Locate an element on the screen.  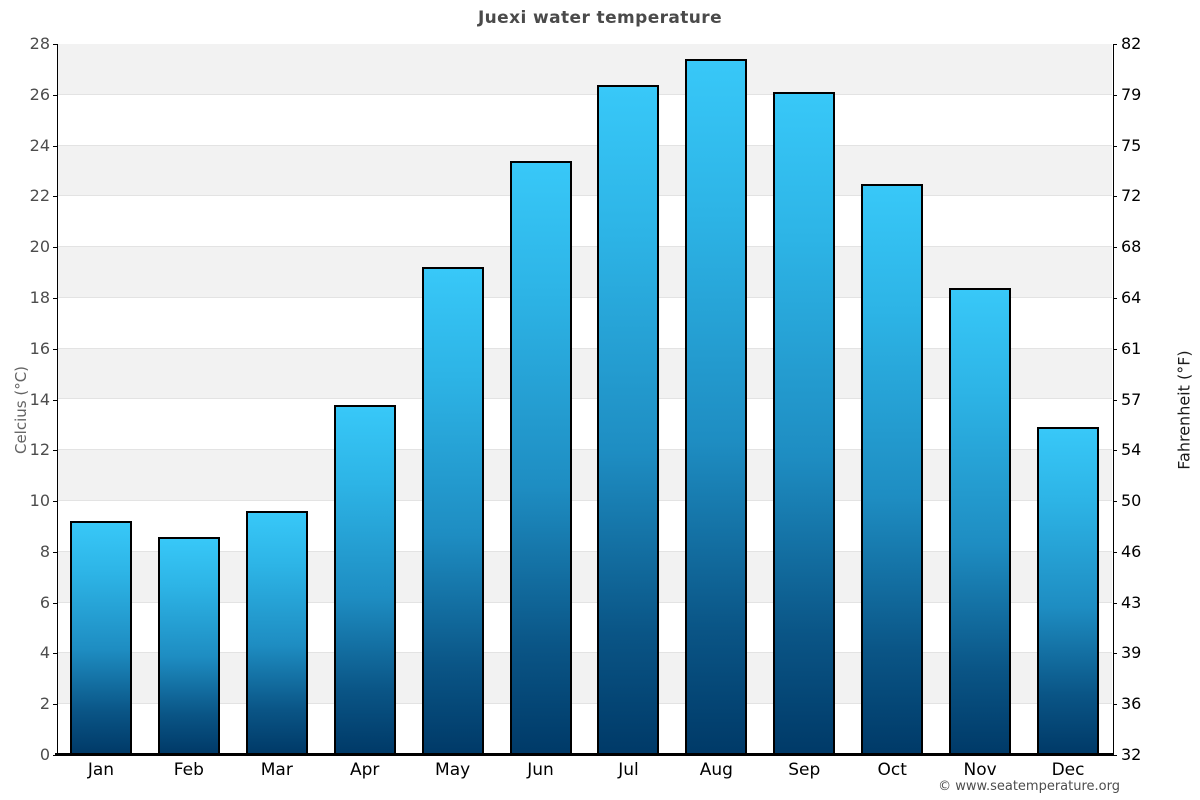
x-axis-line is located at coordinates (584, 754).